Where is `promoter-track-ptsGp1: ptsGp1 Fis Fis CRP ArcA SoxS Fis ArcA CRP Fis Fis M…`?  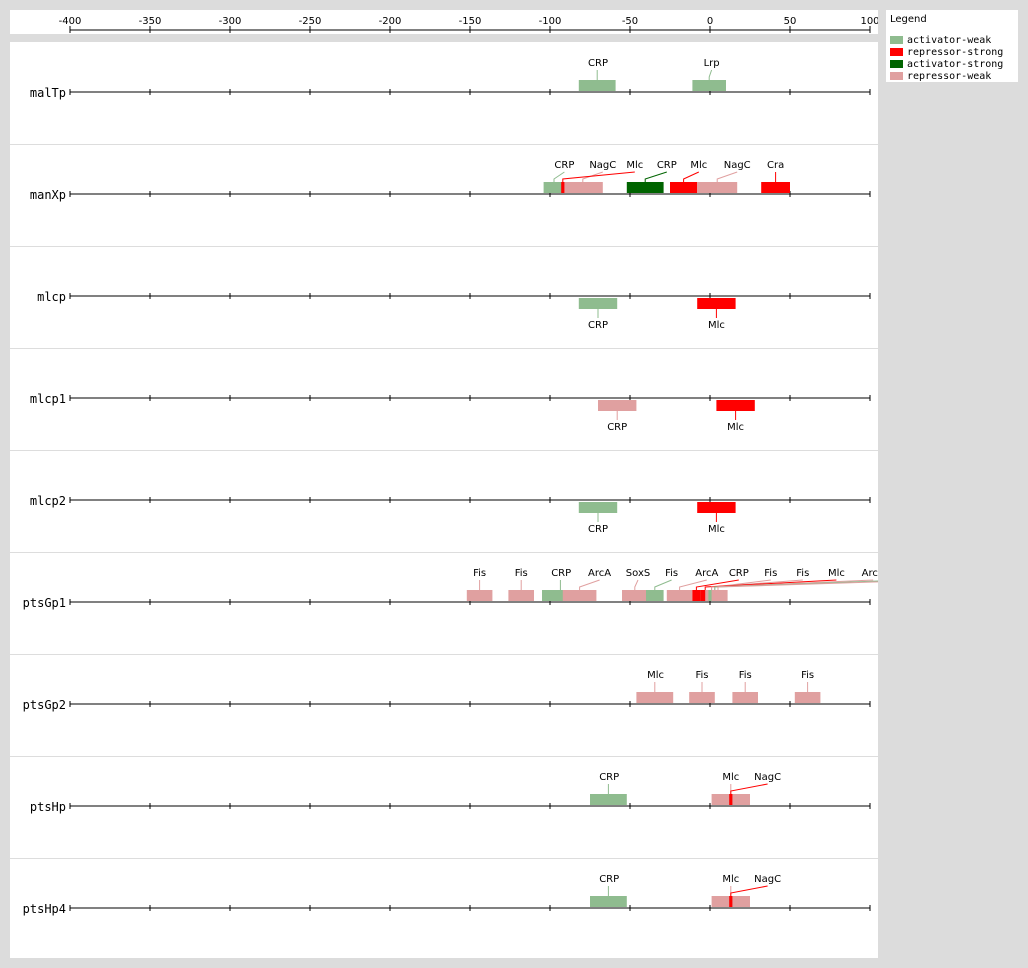
promoter-track-ptsGp1: ptsGp1 Fis Fis CRP ArcA SoxS Fis ArcA CRP Fis Fis M… is located at coordinates (450, 589).